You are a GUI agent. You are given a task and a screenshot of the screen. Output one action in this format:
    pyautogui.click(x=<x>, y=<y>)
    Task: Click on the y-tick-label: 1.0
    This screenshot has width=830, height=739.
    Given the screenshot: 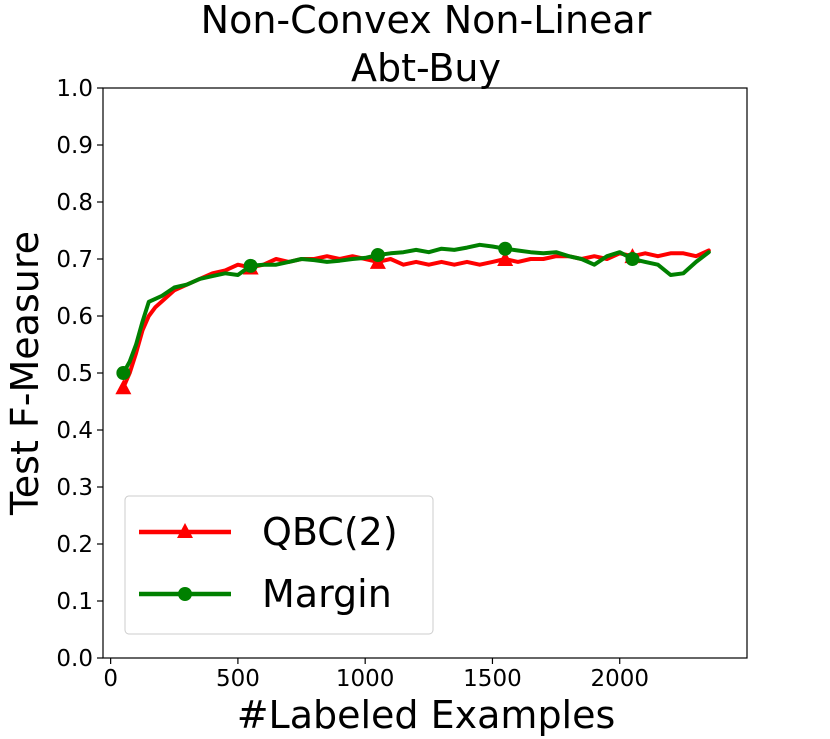 What is the action you would take?
    pyautogui.click(x=74, y=89)
    